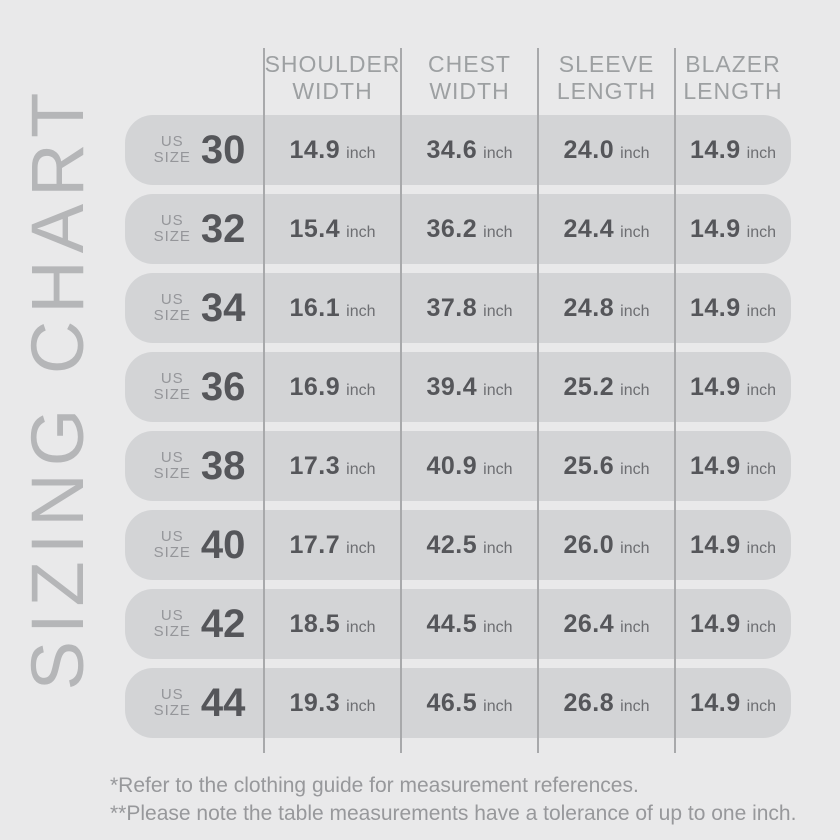 This screenshot has width=840, height=840. What do you see at coordinates (332, 387) in the screenshot?
I see `shoulder-width-cell: 16.9 inch` at bounding box center [332, 387].